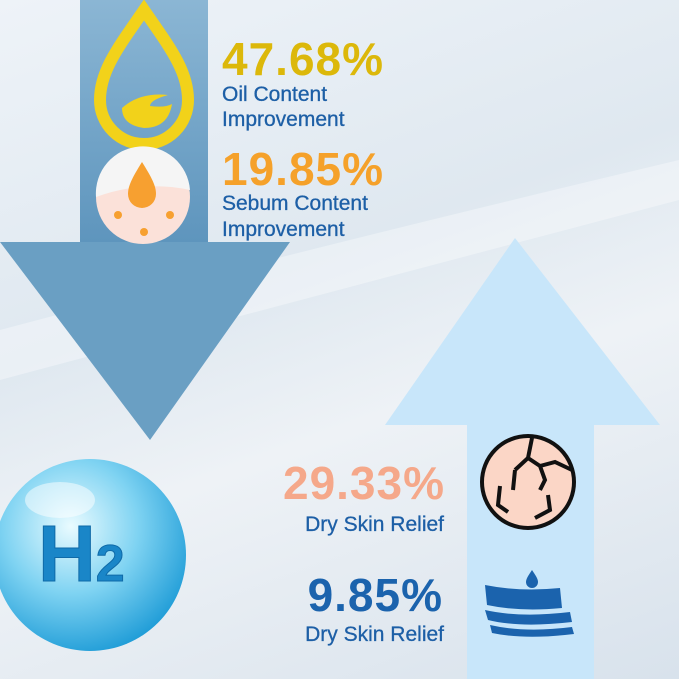  Describe the element at coordinates (374, 634) in the screenshot. I see `dry-skin-label-2: Dry Skin Relief` at that location.